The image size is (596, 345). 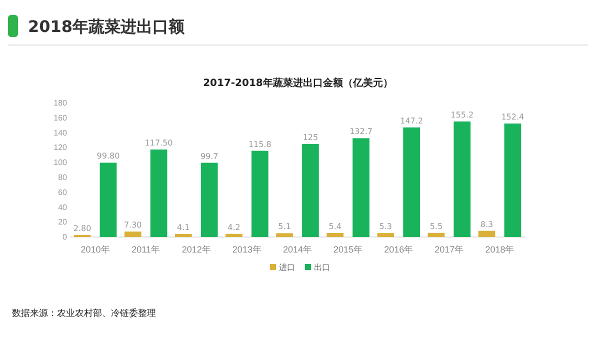 I want to click on x-tick-label: 2014年, so click(x=297, y=249).